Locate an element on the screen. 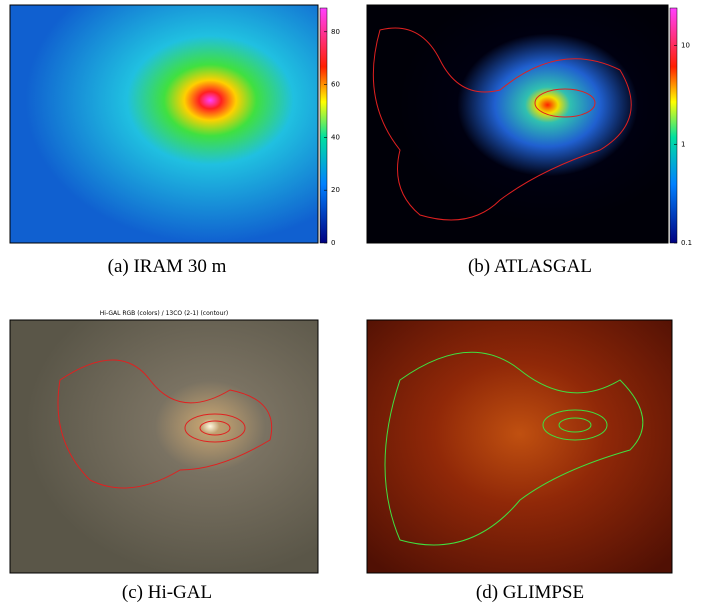 This screenshot has height=606, width=711. caption: (a) IRAM 30 m is located at coordinates (167, 266).